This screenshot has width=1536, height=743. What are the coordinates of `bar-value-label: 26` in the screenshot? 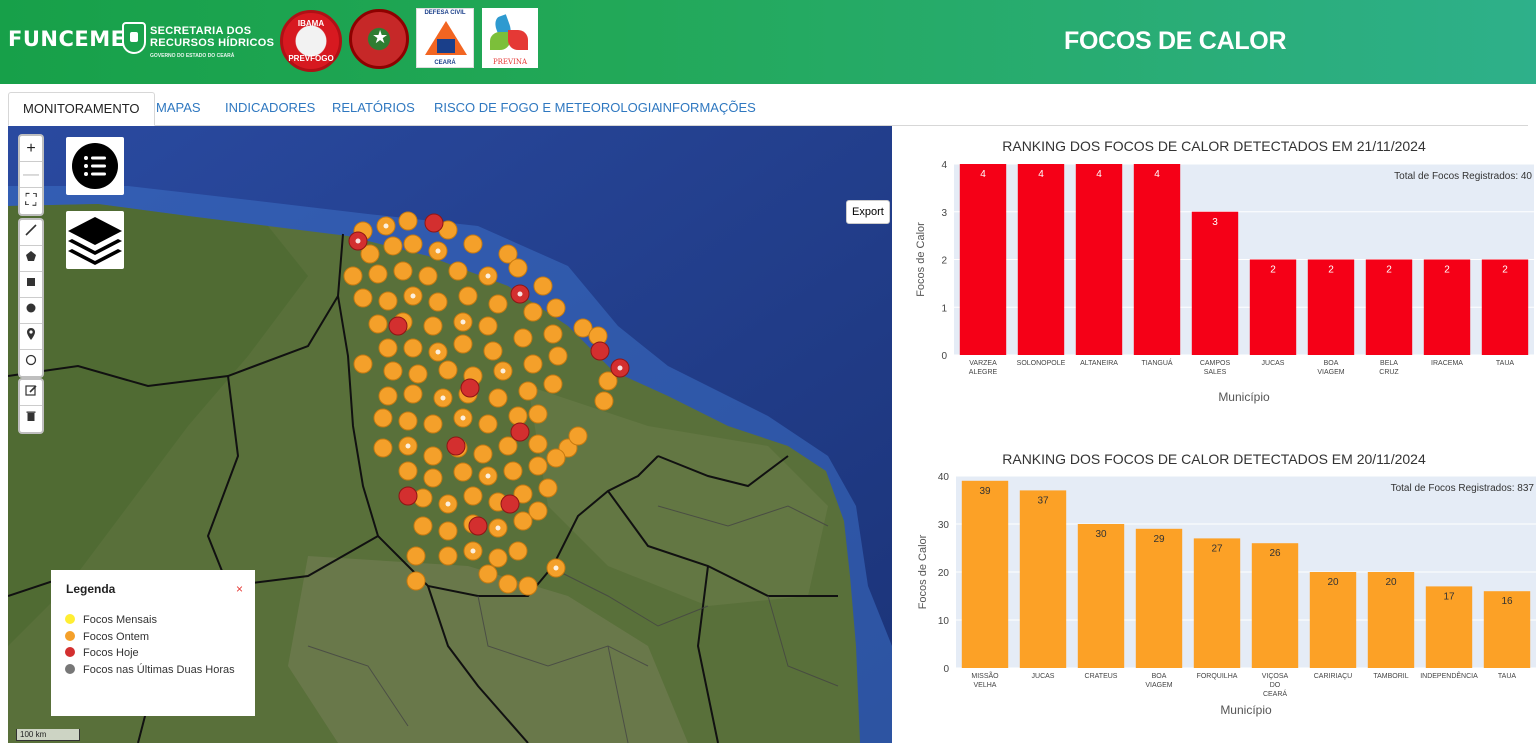 It's located at (1275, 553).